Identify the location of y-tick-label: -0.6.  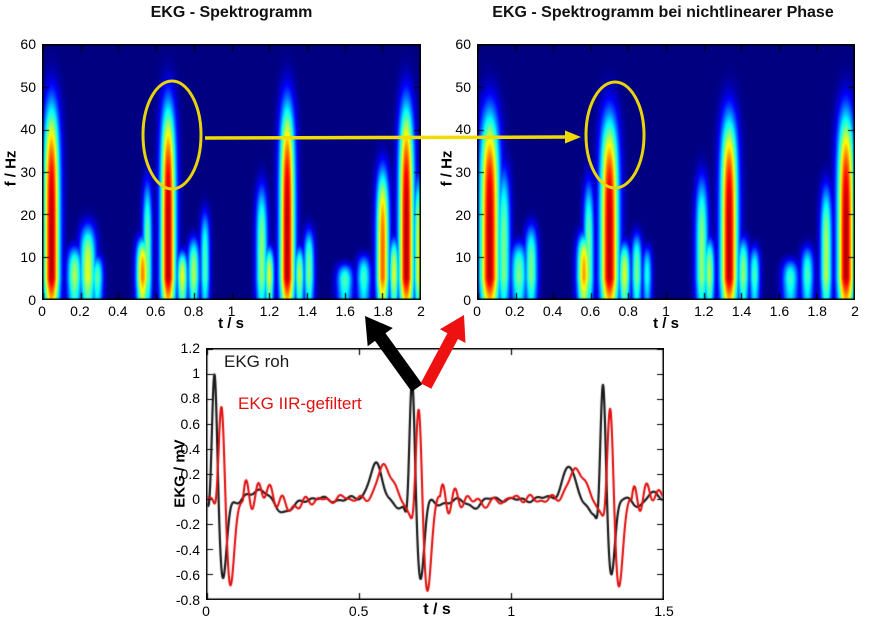
(187, 574).